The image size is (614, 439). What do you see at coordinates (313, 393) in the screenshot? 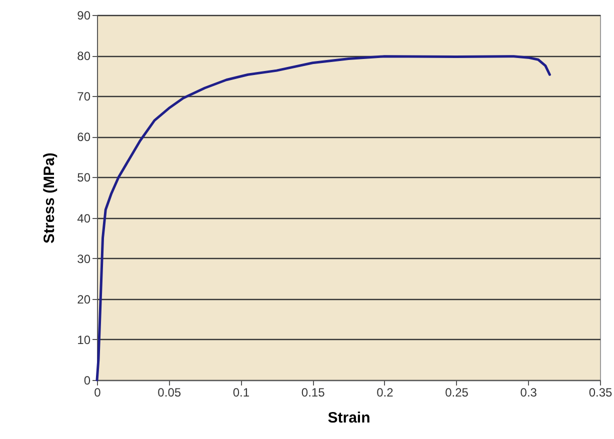
I see `x-tick-label: 0.15` at bounding box center [313, 393].